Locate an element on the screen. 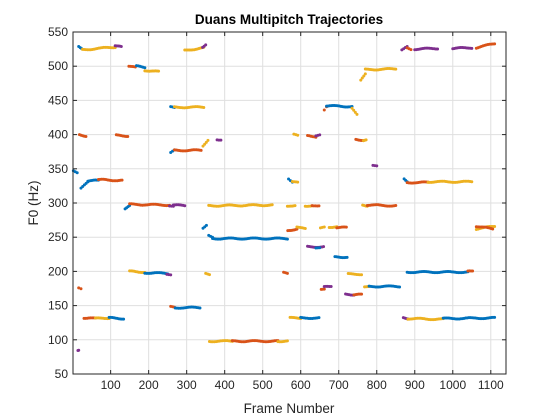 This screenshot has width=560, height=420. y-tick-label: 50 is located at coordinates (62, 374).